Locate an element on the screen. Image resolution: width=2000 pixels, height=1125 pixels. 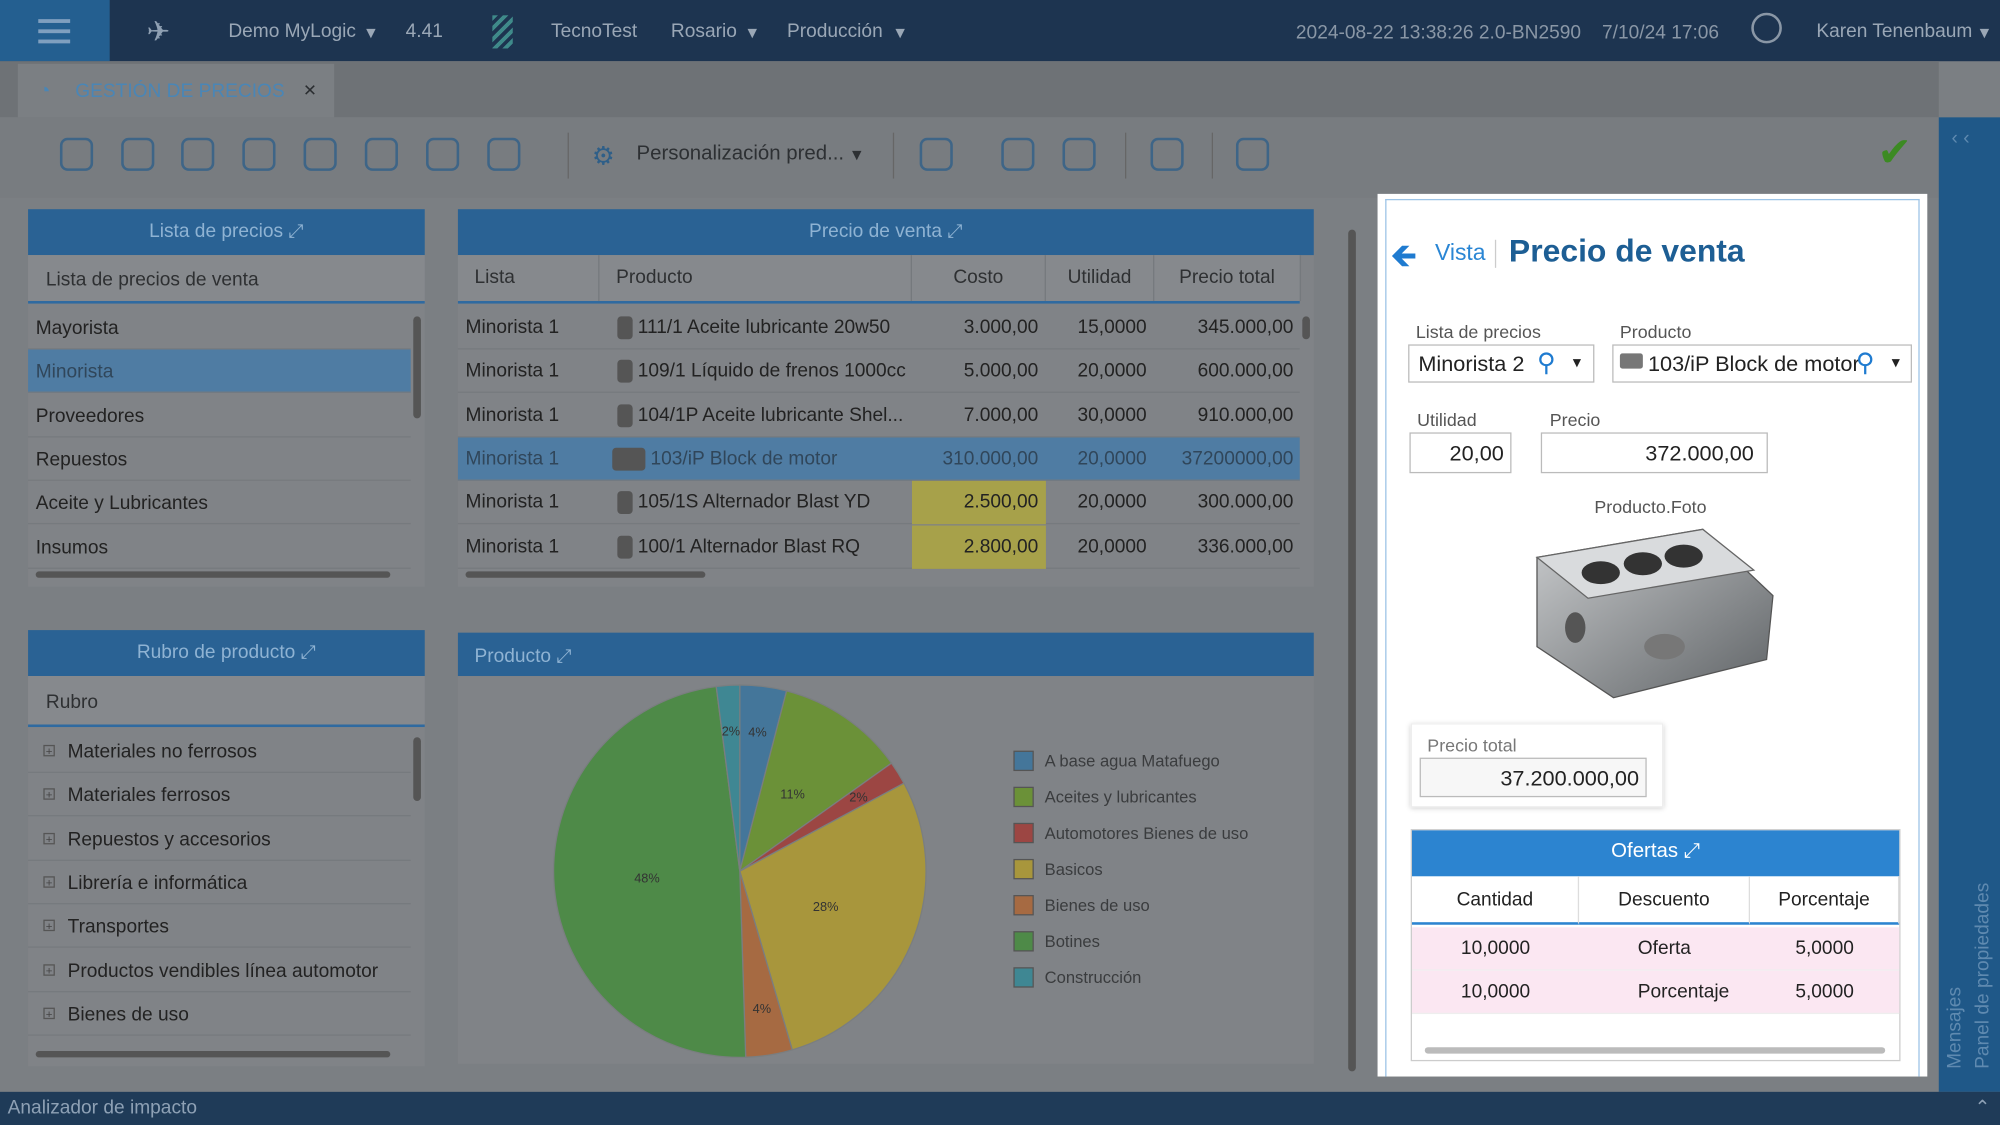
price-field: 372.000,00 is located at coordinates (1654, 453).